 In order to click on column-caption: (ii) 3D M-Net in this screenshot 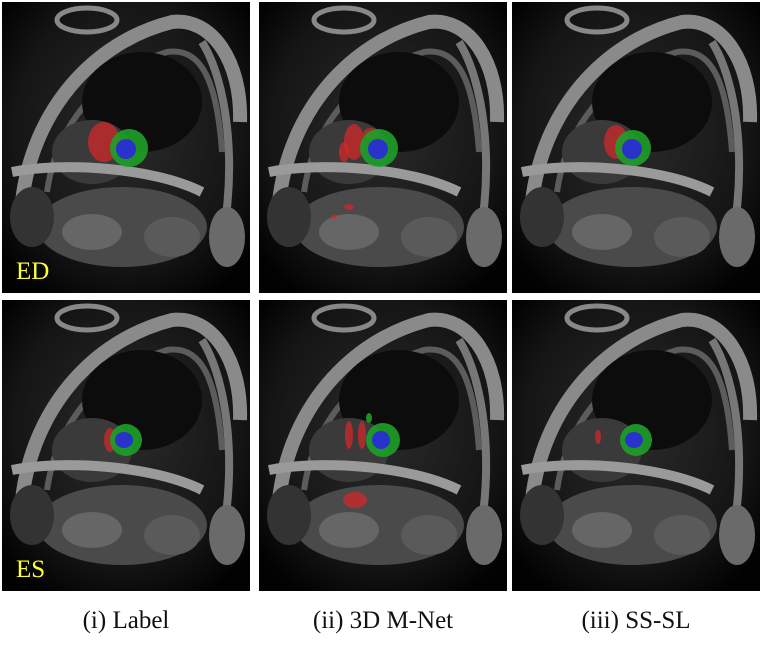, I will do `click(383, 620)`.